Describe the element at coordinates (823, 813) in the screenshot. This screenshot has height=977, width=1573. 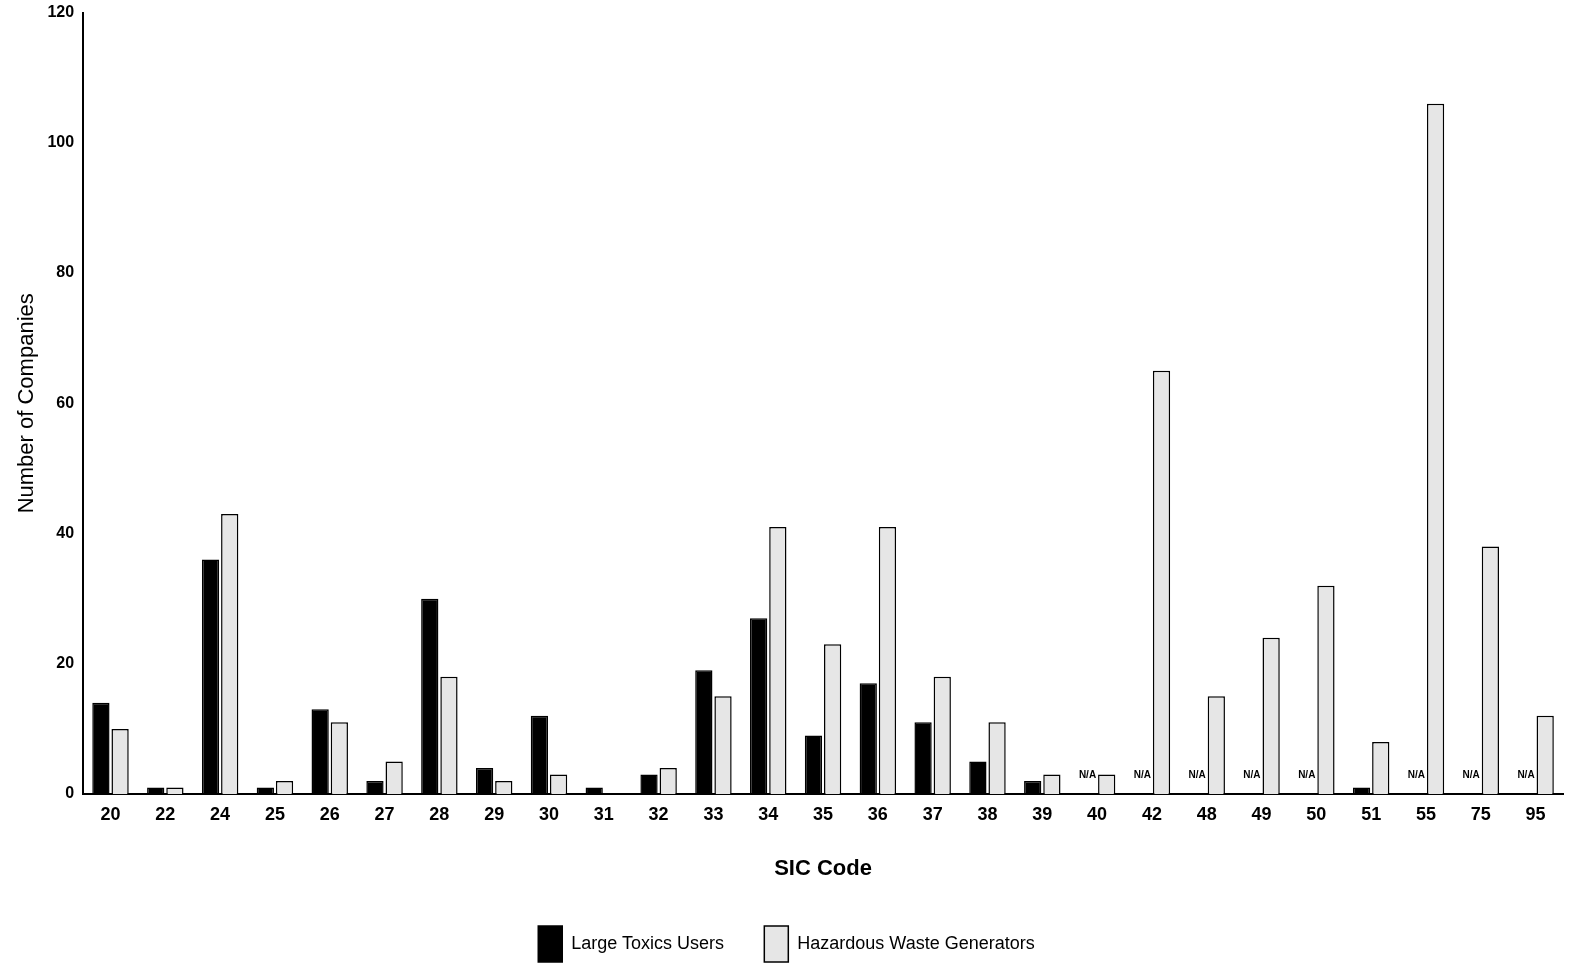
I see `x-tick-label: 35` at that location.